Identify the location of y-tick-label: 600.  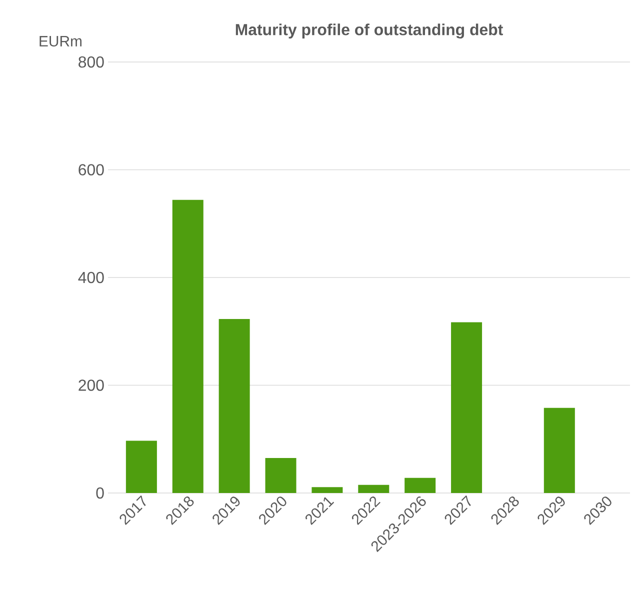
(91, 170).